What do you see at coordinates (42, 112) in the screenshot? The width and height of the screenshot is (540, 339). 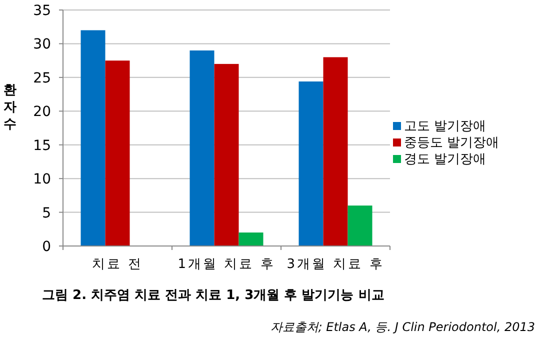 I see `y-tick-label: 20` at bounding box center [42, 112].